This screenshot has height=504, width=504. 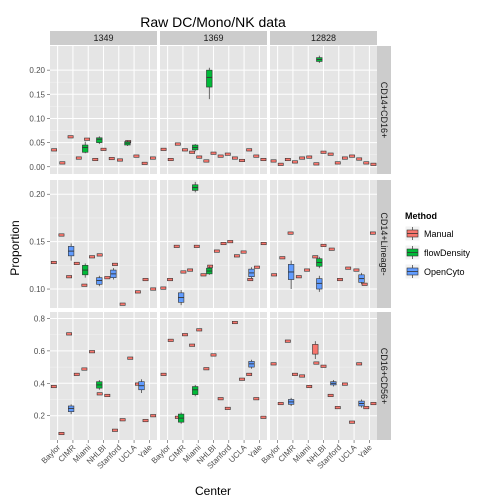 What do you see at coordinates (40, 351) in the screenshot?
I see `y-tick-label: 0.6` at bounding box center [40, 351].